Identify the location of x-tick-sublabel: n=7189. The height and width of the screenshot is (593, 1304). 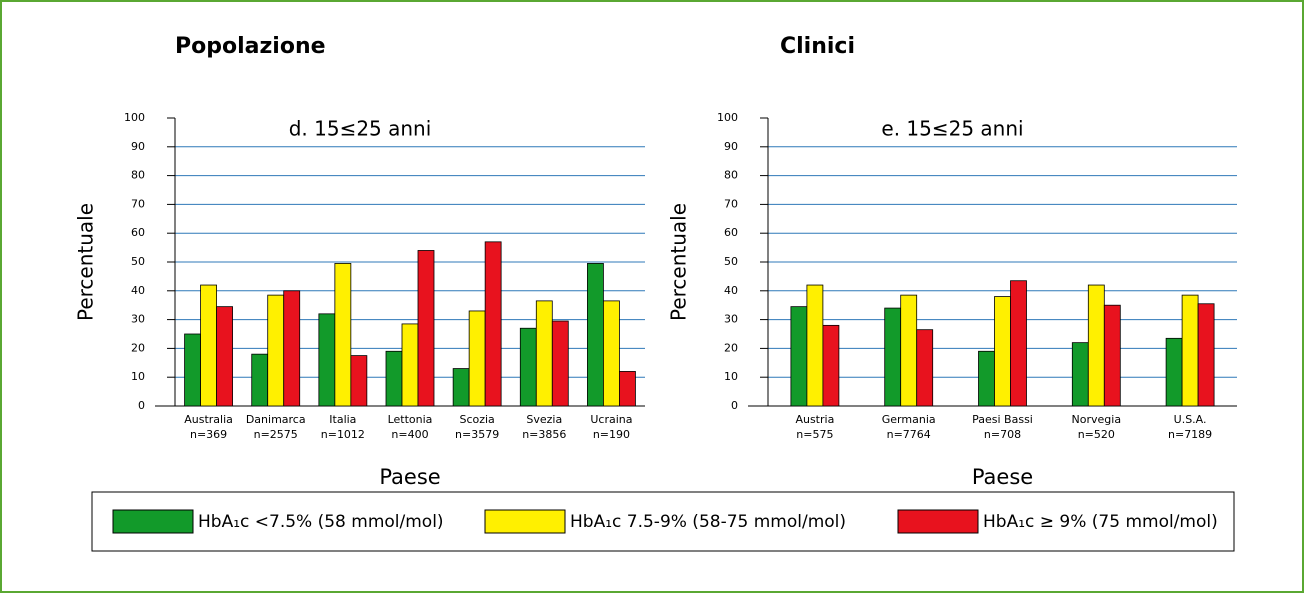
(1190, 434).